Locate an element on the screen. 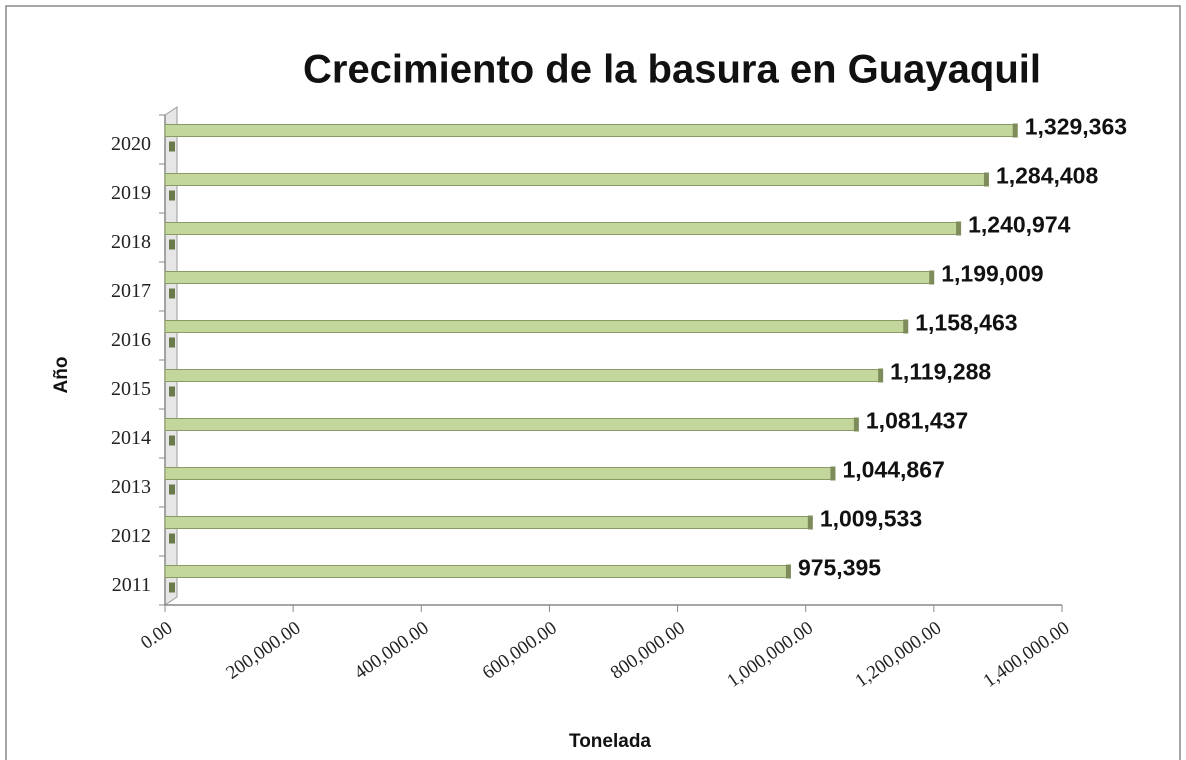 This screenshot has width=1186, height=760. value-label: 1,044,867 is located at coordinates (893, 470).